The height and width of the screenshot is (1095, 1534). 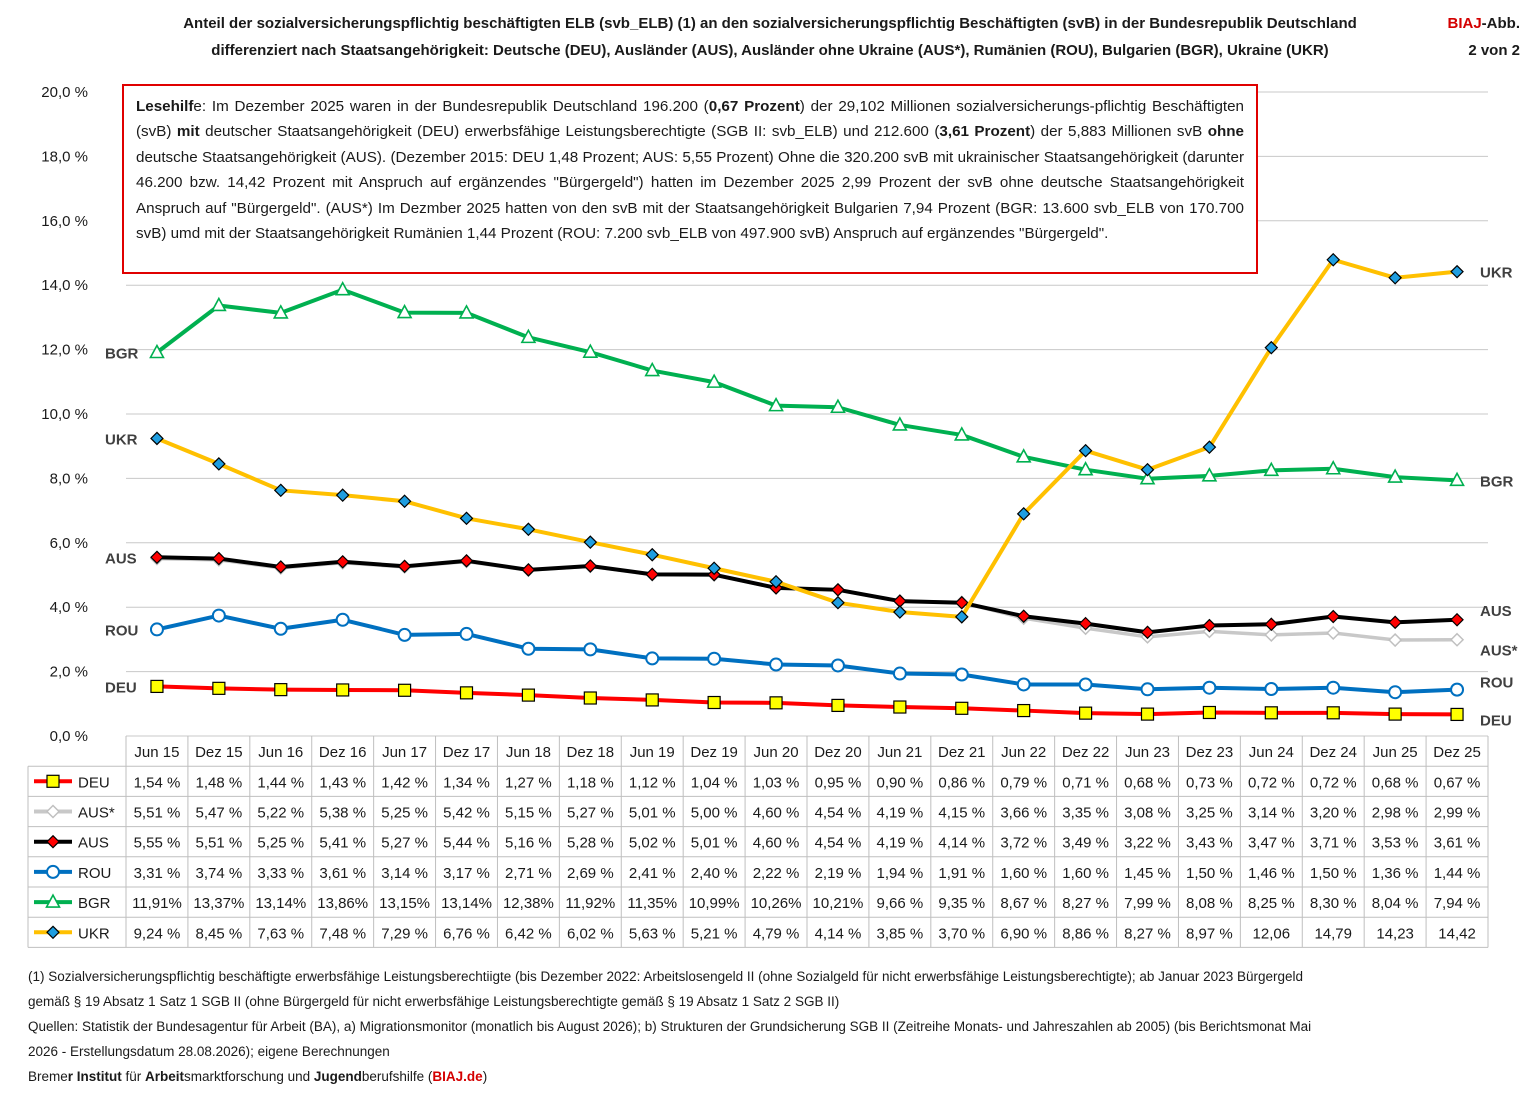 I want to click on table-value: 5,55 %, so click(x=157, y=843).